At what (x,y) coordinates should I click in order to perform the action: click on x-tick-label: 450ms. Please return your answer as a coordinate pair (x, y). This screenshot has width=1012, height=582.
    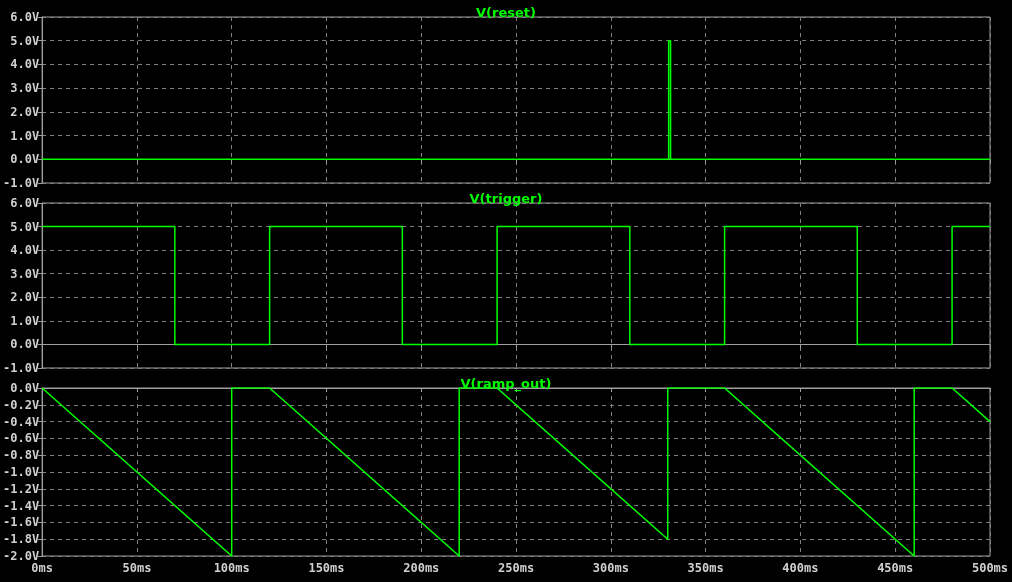
    Looking at the image, I should click on (895, 568).